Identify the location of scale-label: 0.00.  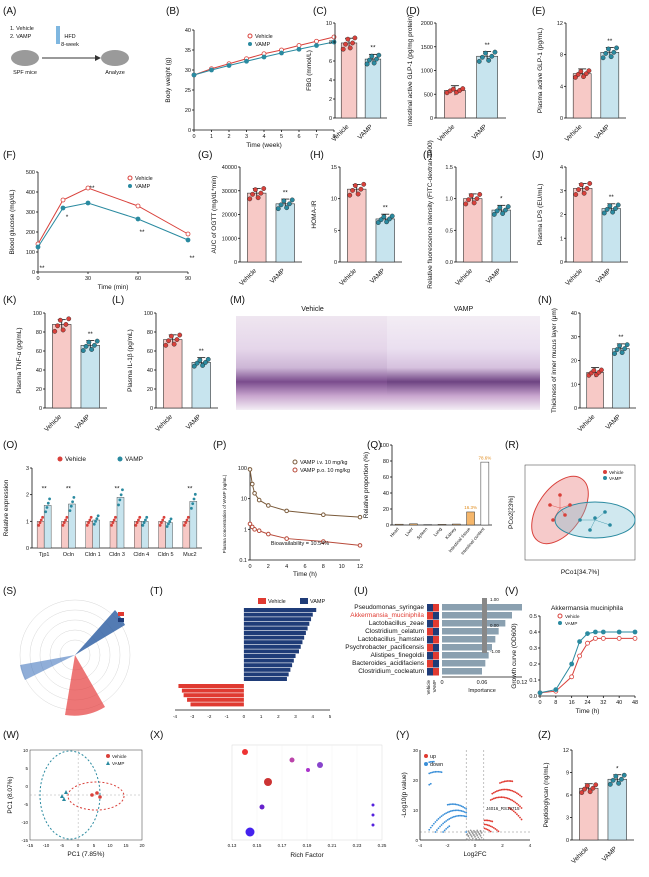
(494, 625).